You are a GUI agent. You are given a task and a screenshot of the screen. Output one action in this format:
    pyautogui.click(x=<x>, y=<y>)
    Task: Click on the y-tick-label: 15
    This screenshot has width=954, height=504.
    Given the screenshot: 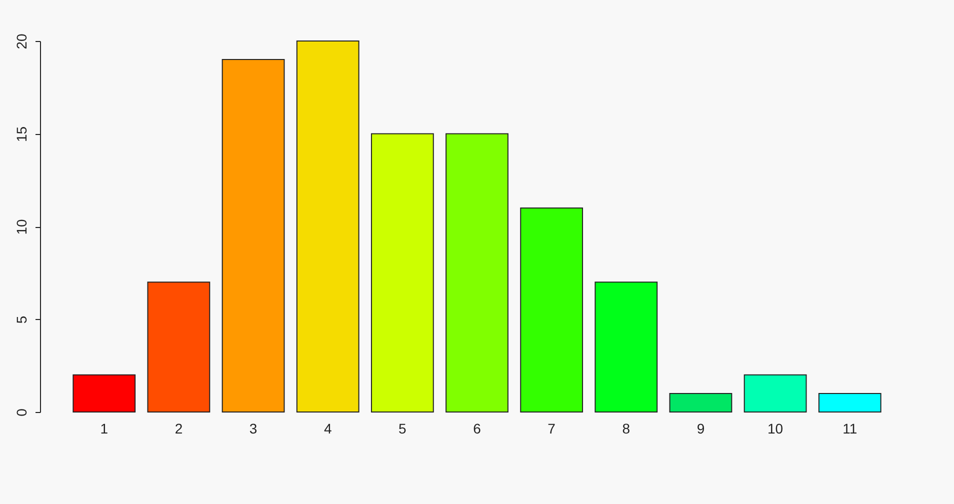 What is the action you would take?
    pyautogui.click(x=22, y=134)
    